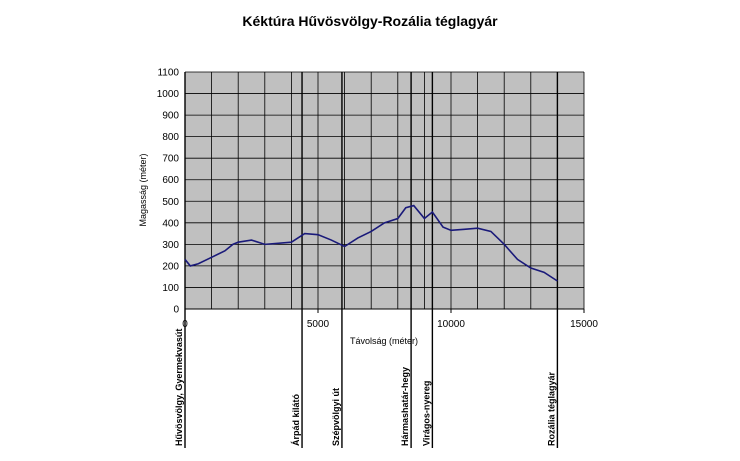  Describe the element at coordinates (451, 324) in the screenshot. I see `x-tick-label: 10000` at that location.